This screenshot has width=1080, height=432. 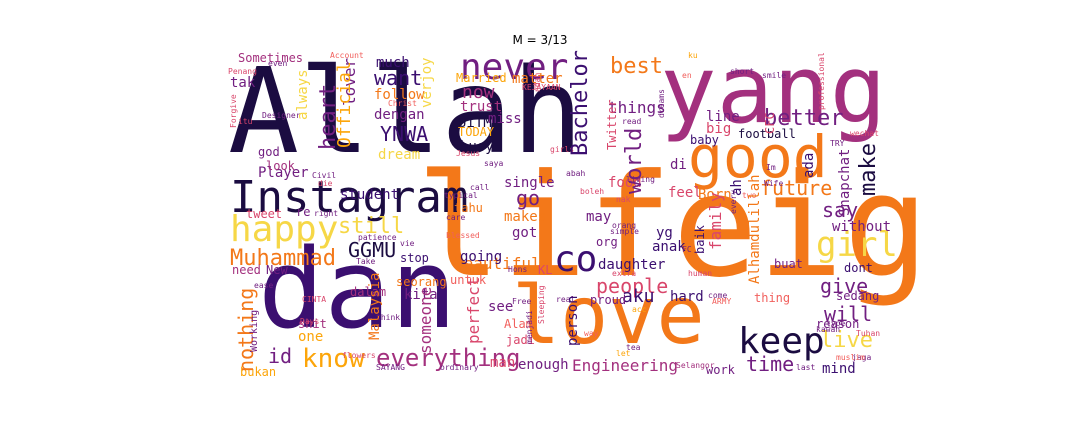 What do you see at coordinates (421, 295) in the screenshot?
I see `cloud-word: kita` at bounding box center [421, 295].